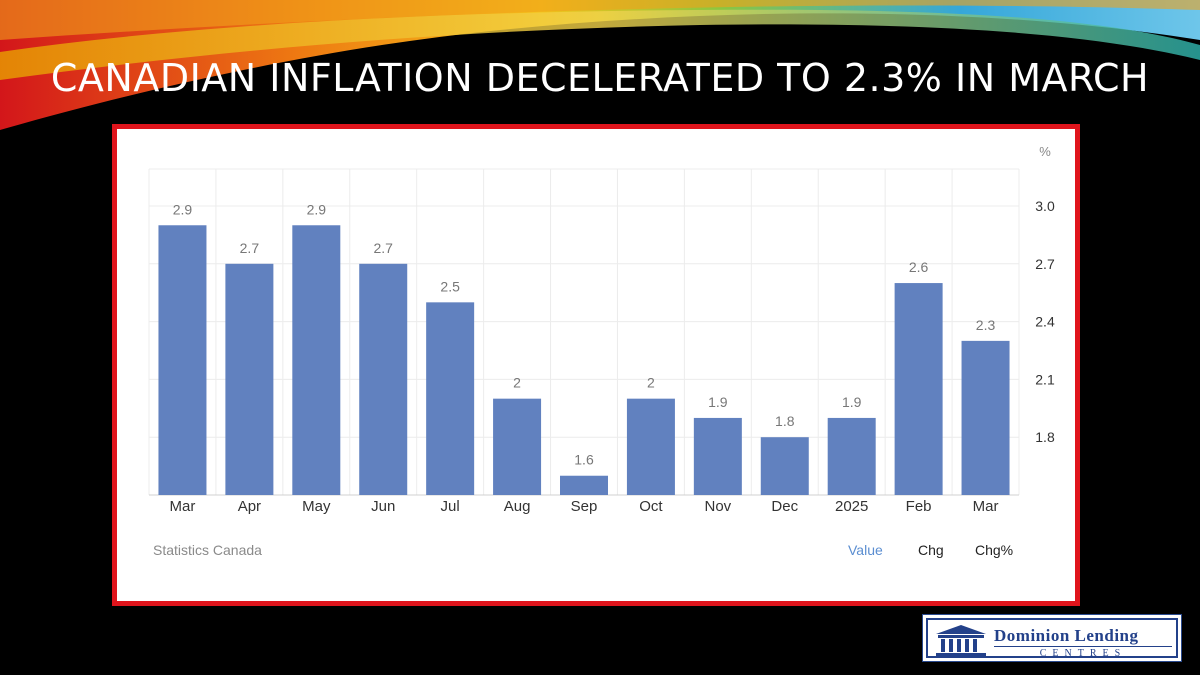  What do you see at coordinates (718, 506) in the screenshot?
I see `x-tick-label: Nov` at bounding box center [718, 506].